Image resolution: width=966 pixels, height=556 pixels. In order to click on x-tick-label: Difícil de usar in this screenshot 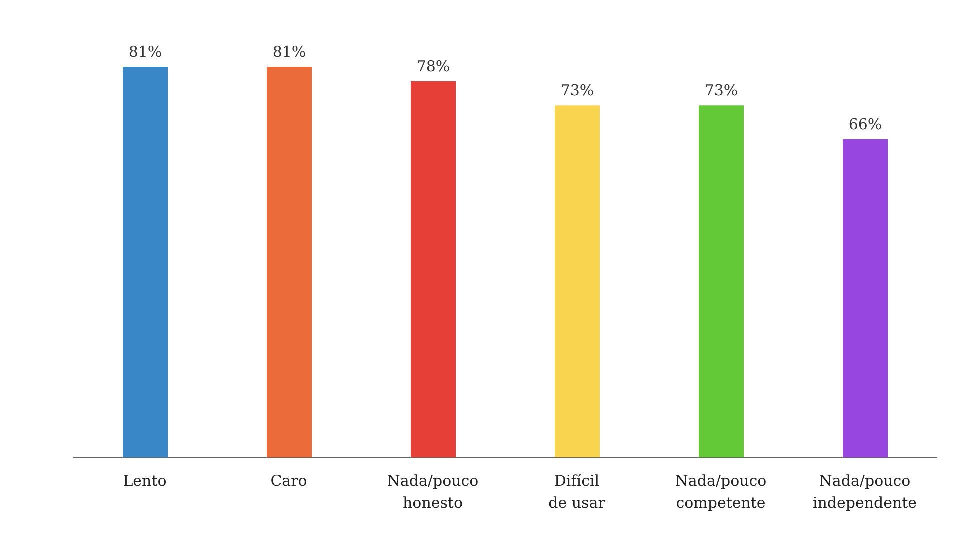, I will do `click(577, 492)`.